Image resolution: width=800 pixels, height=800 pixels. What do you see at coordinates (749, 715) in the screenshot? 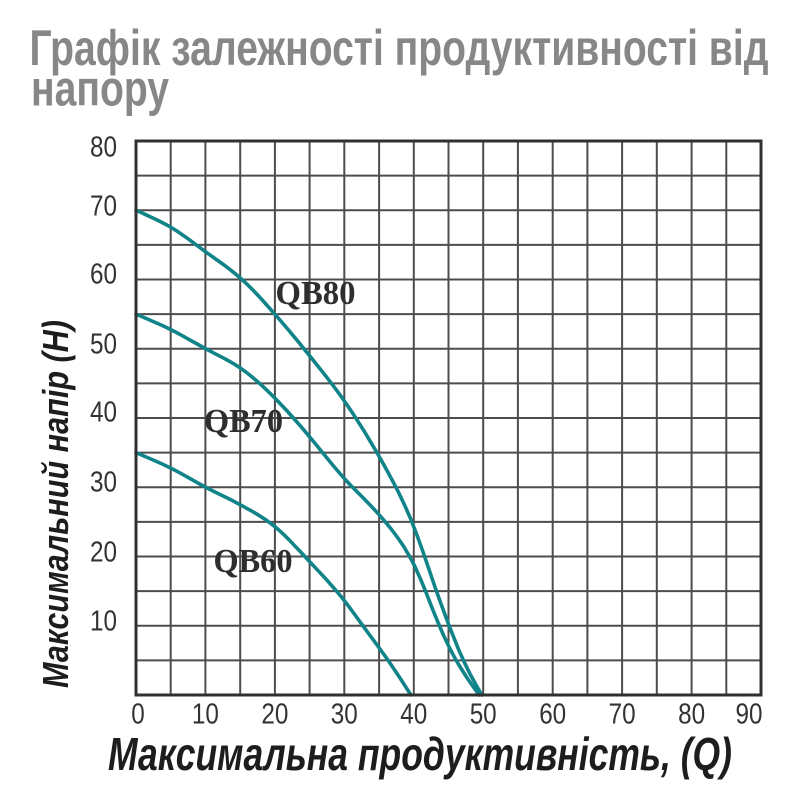
I see `svg-text: 90` at bounding box center [749, 715].